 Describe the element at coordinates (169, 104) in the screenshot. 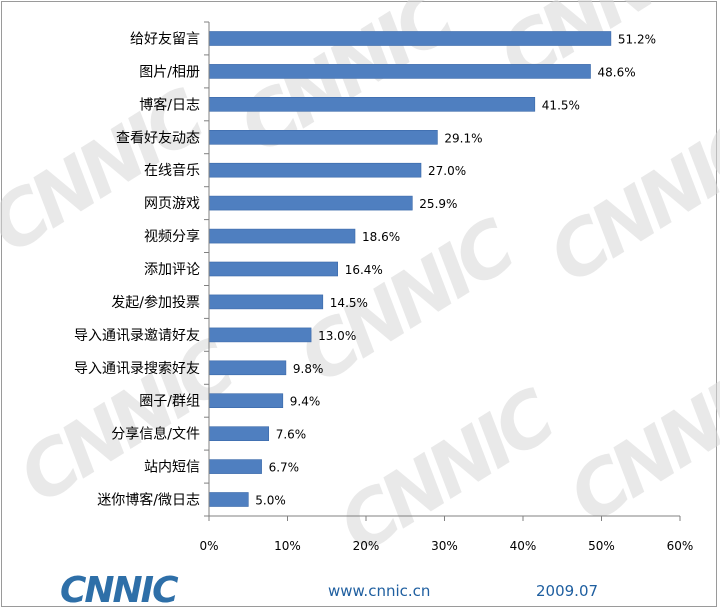

I see `category-label: 博客/日志` at that location.